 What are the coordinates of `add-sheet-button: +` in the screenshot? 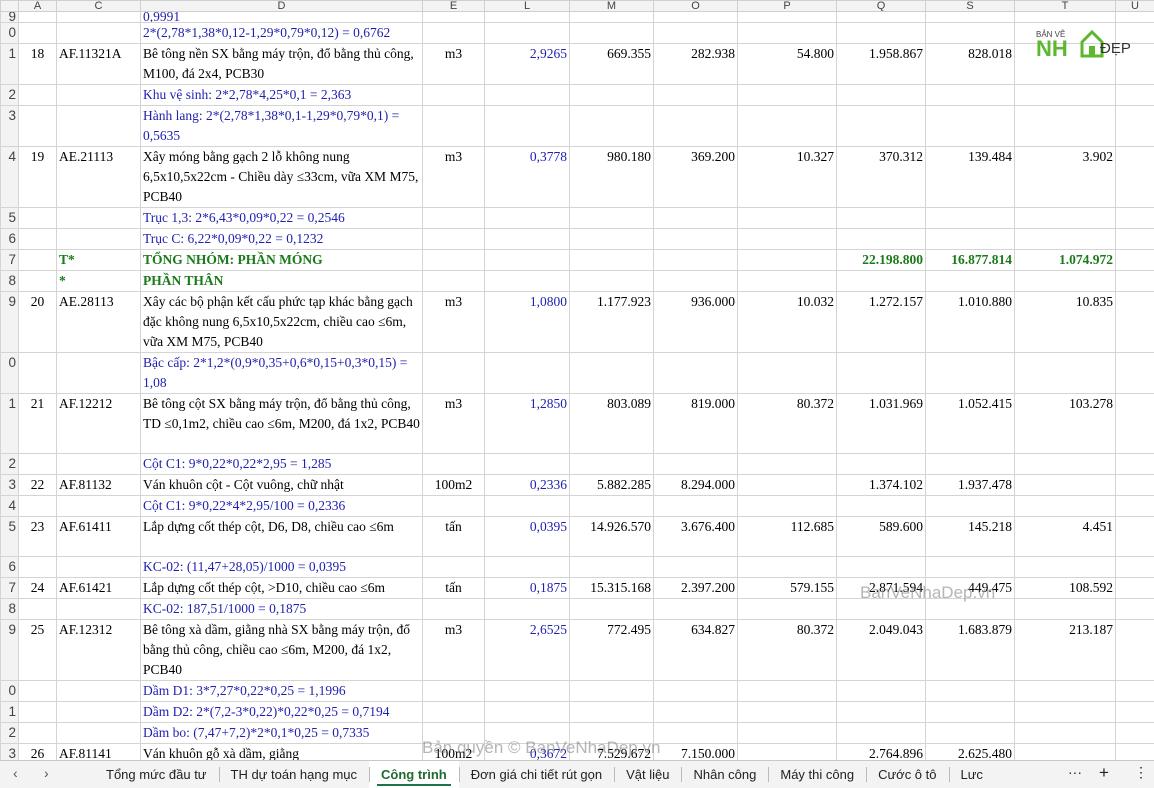 It's located at (1104, 773).